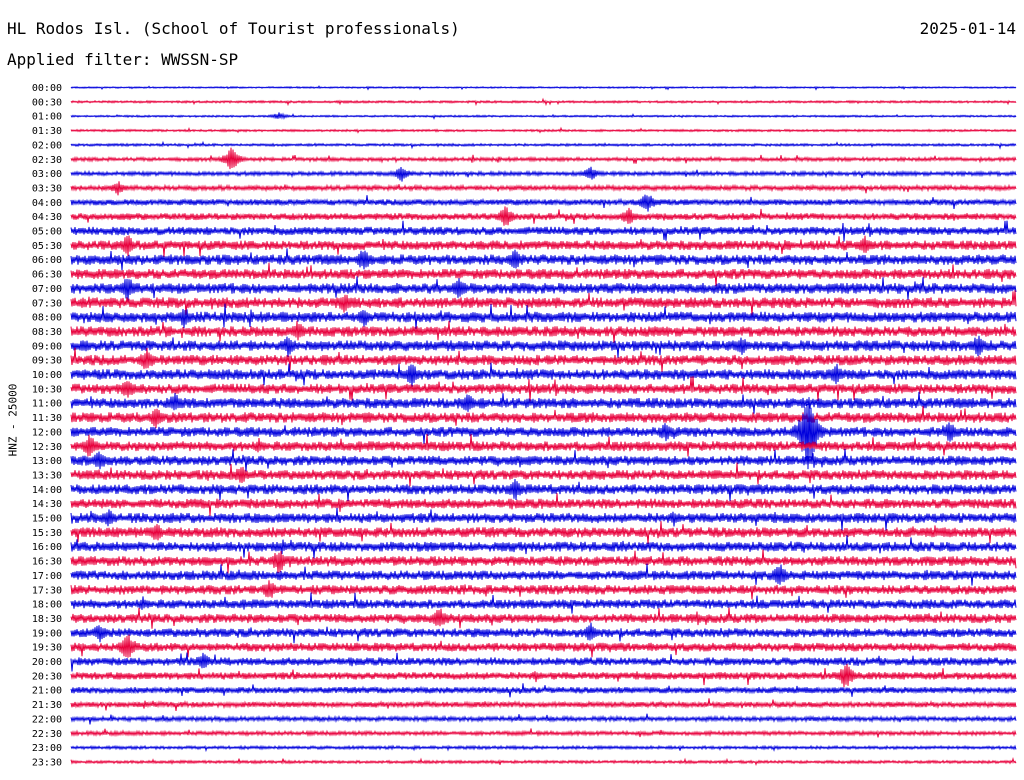 The width and height of the screenshot is (1024, 780). Describe the element at coordinates (47, 188) in the screenshot. I see `row-time-label: 03:30` at that location.